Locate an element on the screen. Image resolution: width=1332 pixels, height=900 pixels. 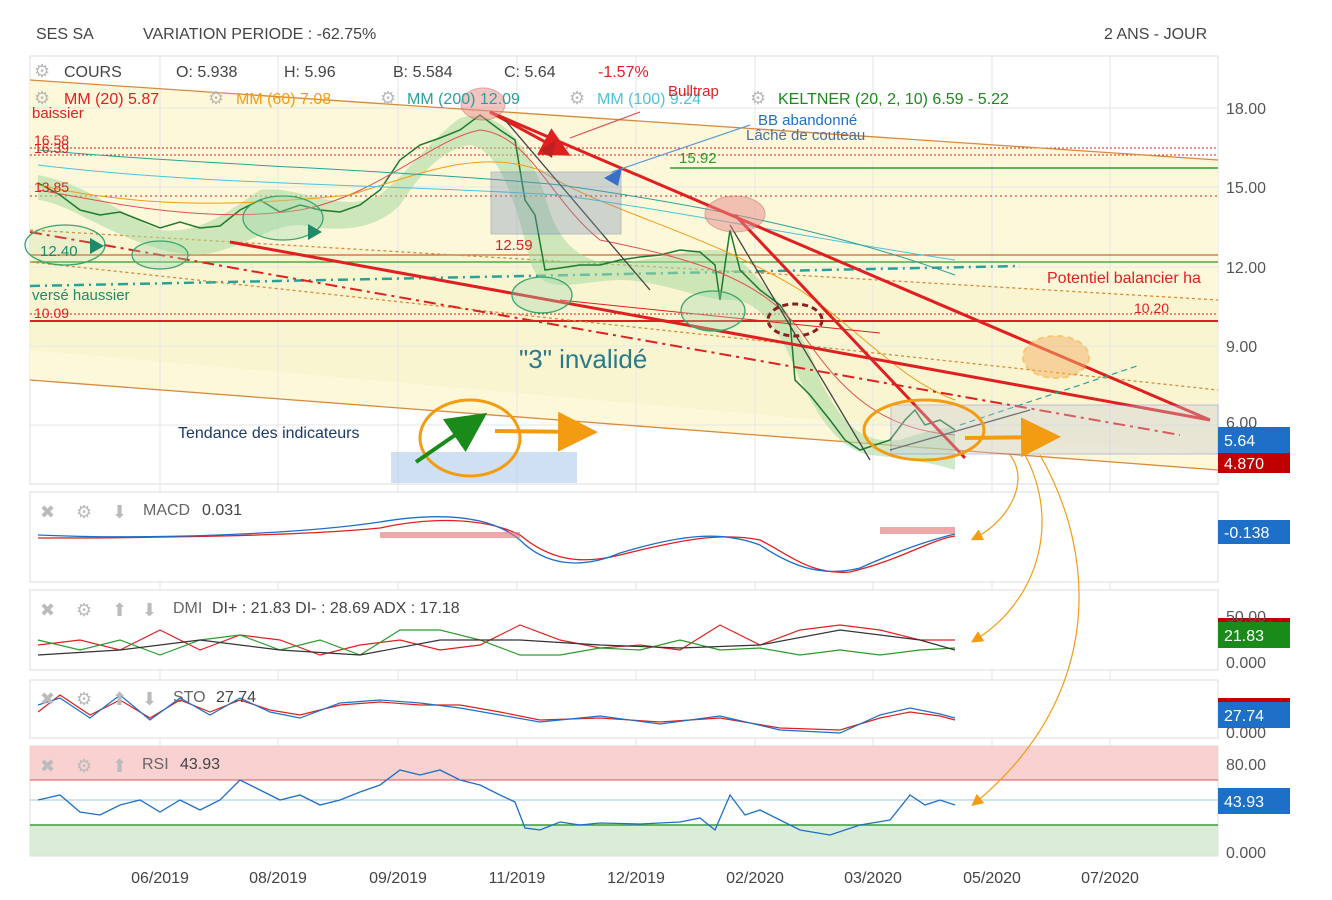
level-1259: 12.59 is located at coordinates (514, 245).